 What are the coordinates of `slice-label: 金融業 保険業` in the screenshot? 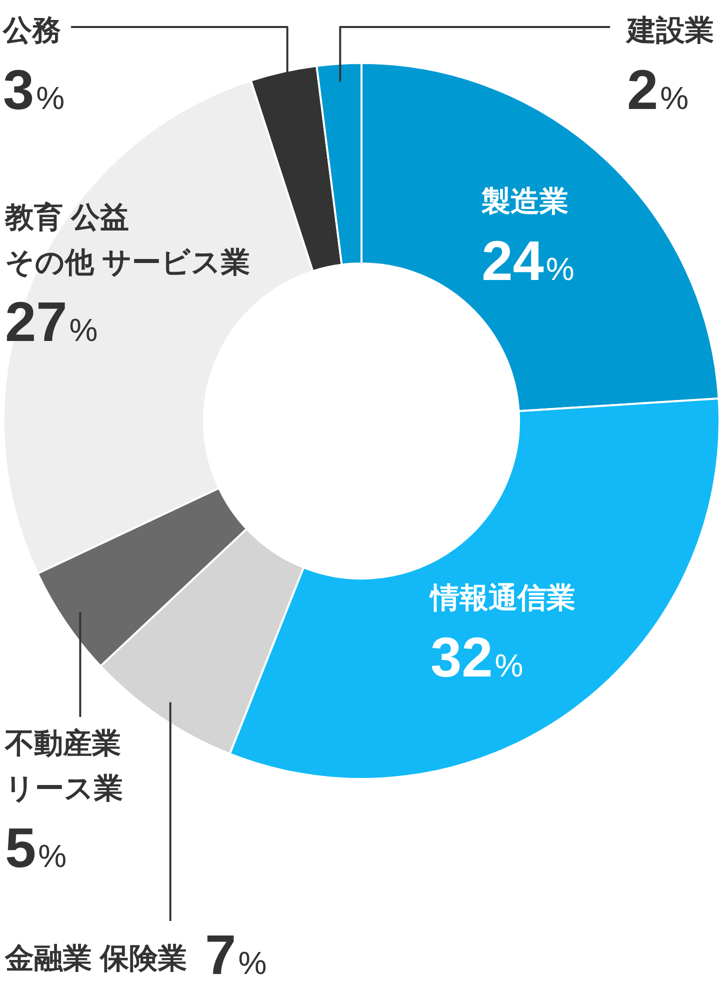 It's located at (96, 959).